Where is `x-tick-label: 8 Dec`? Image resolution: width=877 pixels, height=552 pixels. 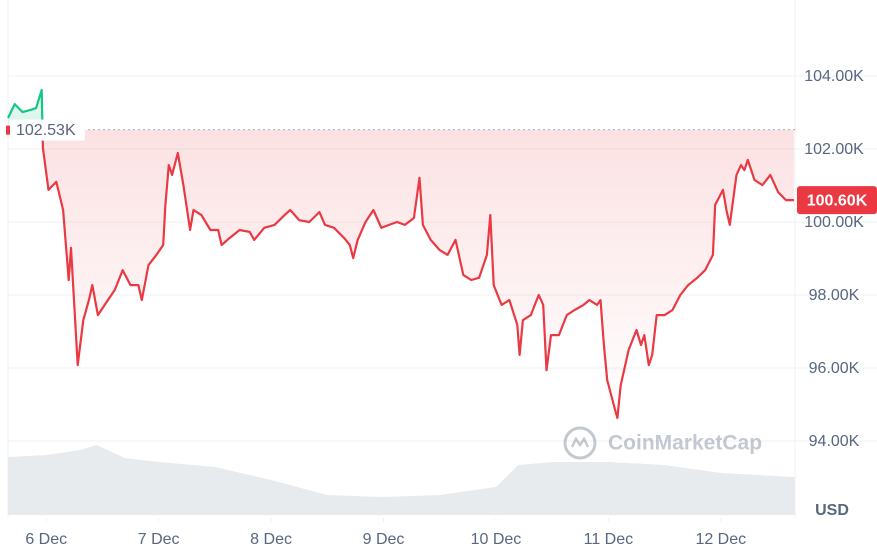 x-tick-label: 8 Dec is located at coordinates (271, 539).